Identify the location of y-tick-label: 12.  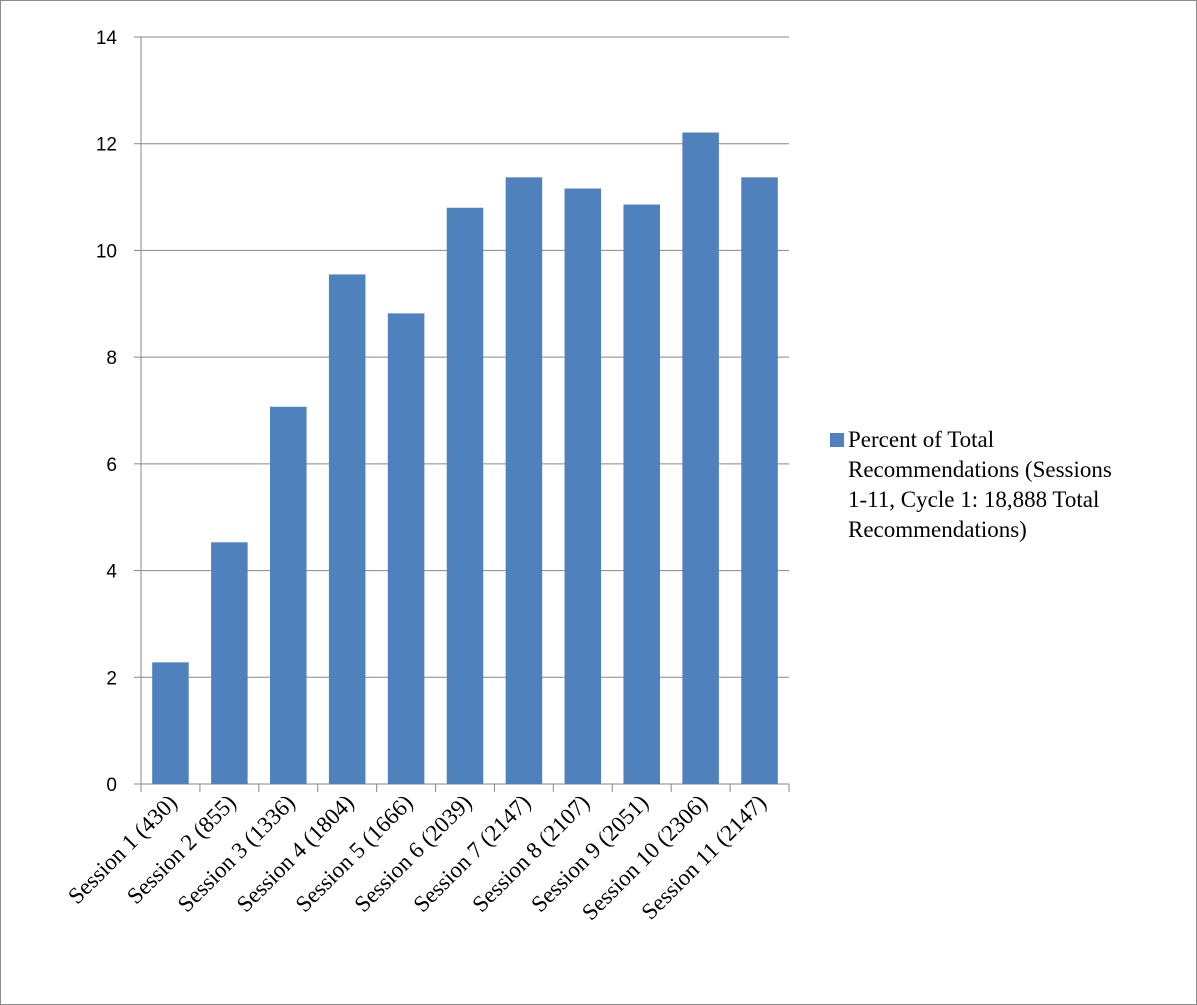
(106, 145).